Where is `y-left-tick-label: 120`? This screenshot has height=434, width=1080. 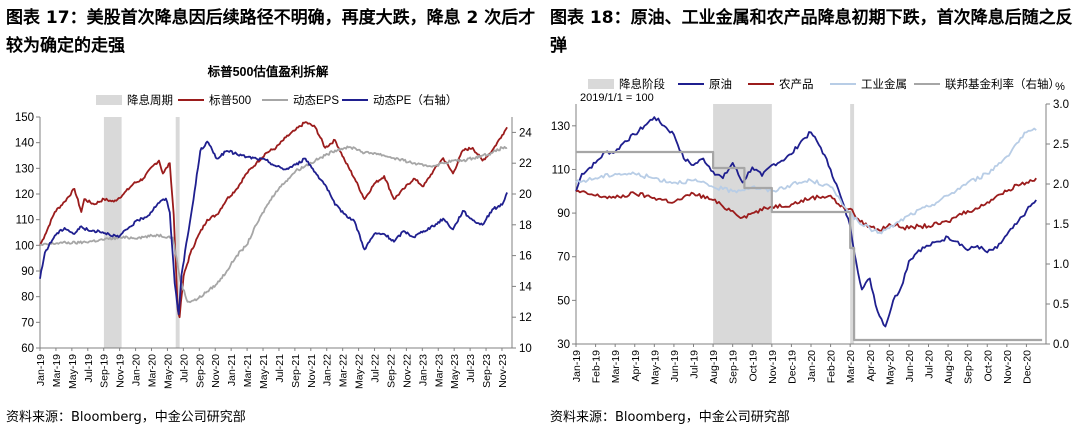 y-left-tick-label: 120 is located at coordinates (24, 195).